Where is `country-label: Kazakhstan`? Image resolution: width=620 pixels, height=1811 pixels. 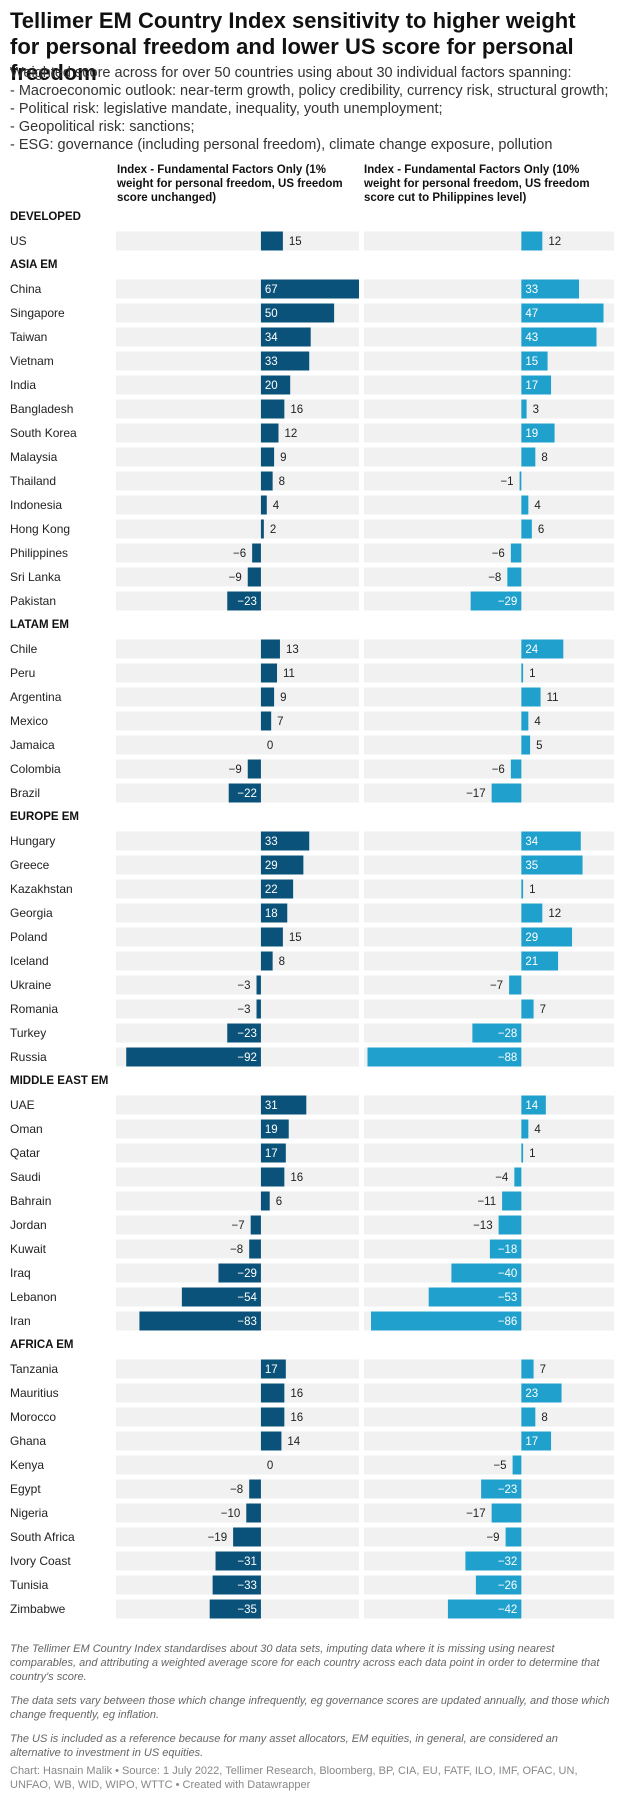
country-label: Kazakhstan is located at coordinates (41, 889).